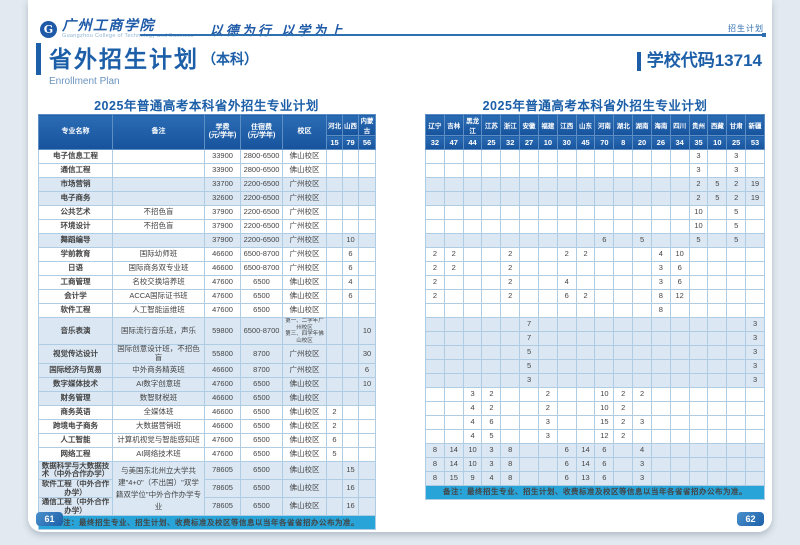 This screenshot has height=545, width=800. I want to click on table-row: 舞蹈编导 37900 2200-6500 广州校区 10, so click(207, 240).